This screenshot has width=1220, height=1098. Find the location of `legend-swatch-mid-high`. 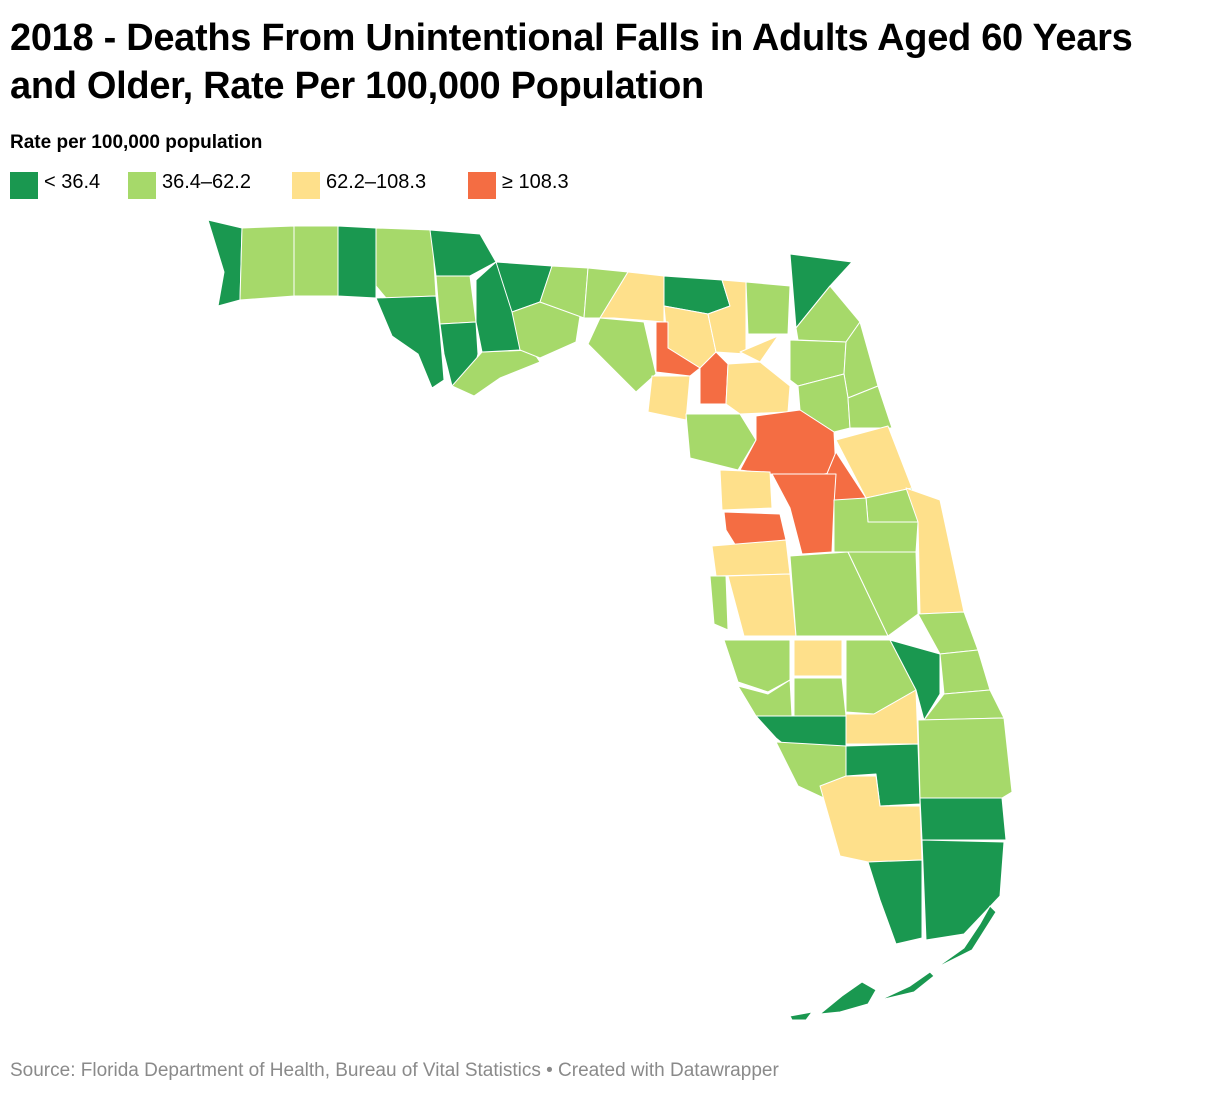

legend-swatch-mid-high is located at coordinates (306, 185).